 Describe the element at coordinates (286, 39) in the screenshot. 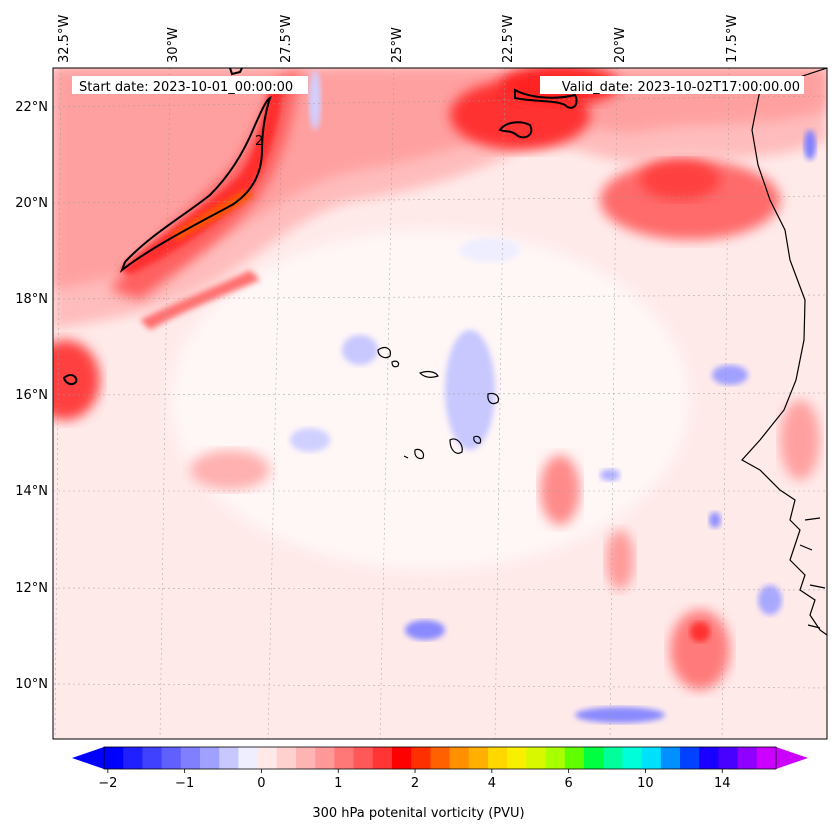

I see `lon-label: 27.5°W` at that location.